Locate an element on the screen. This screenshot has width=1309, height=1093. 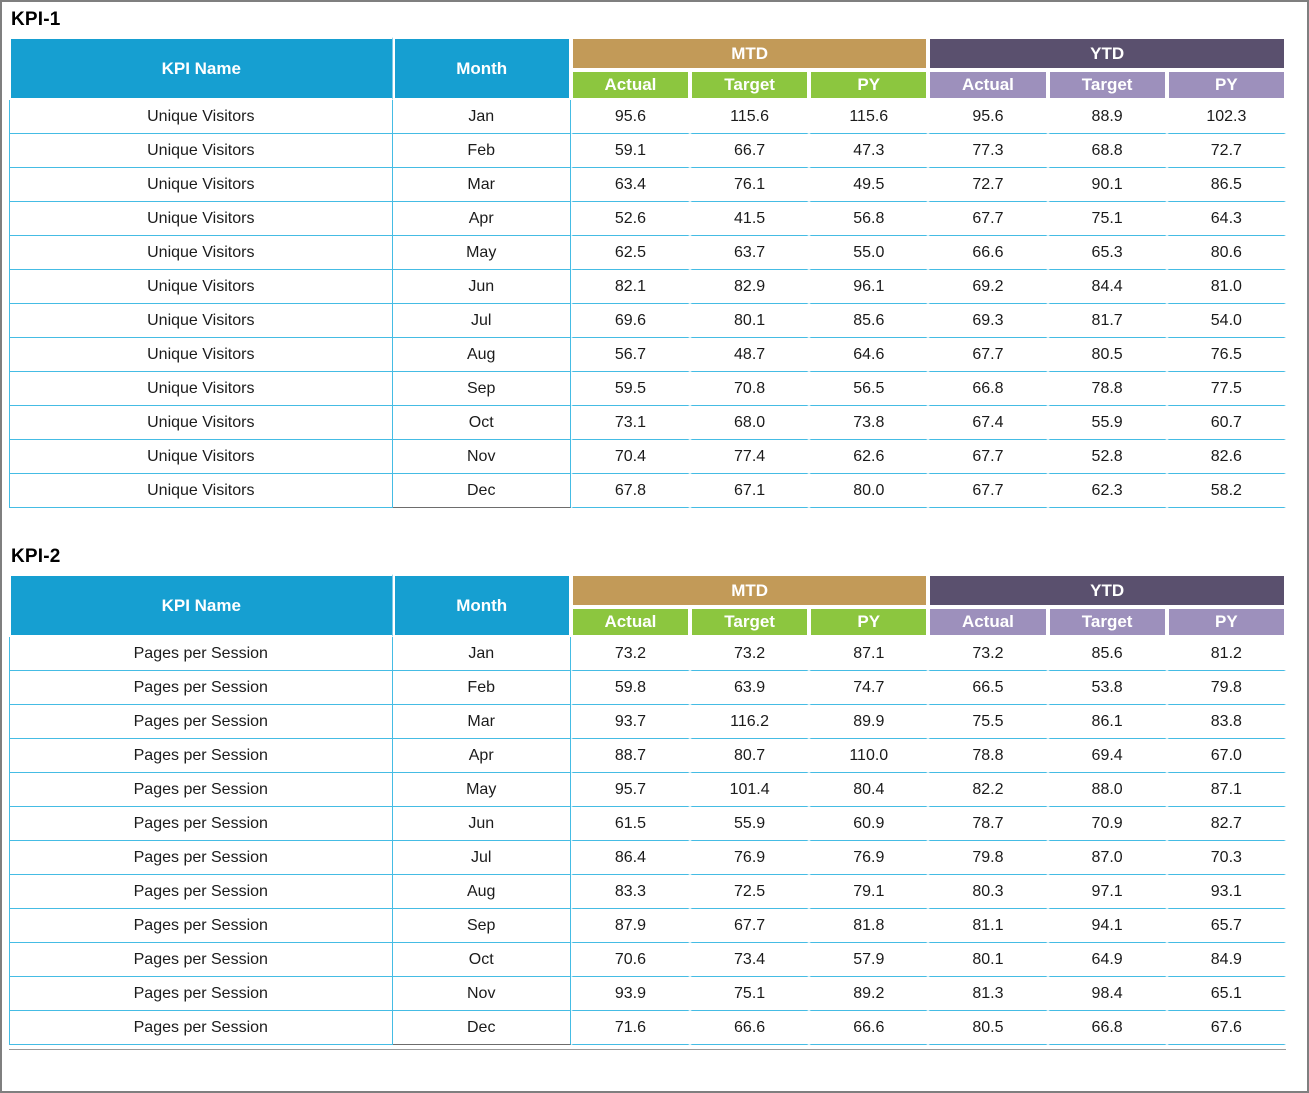
value-cell: 64.6 is located at coordinates (869, 355).